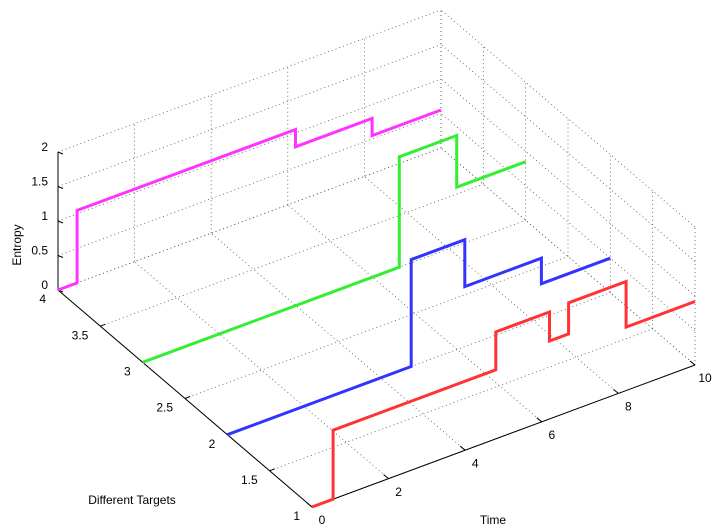 This screenshot has height=531, width=712. Describe the element at coordinates (127, 372) in the screenshot. I see `y-tick-label: 3` at that location.